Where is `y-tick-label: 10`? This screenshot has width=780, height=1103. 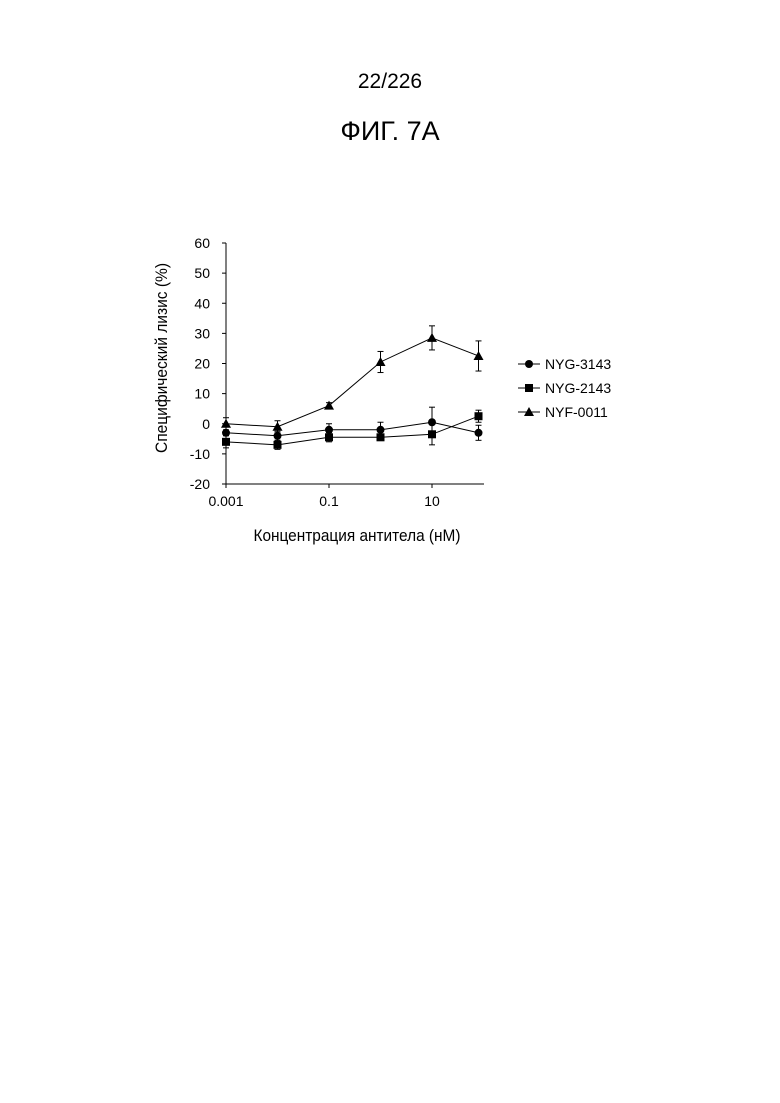
y-tick-label: 10 is located at coordinates (202, 394).